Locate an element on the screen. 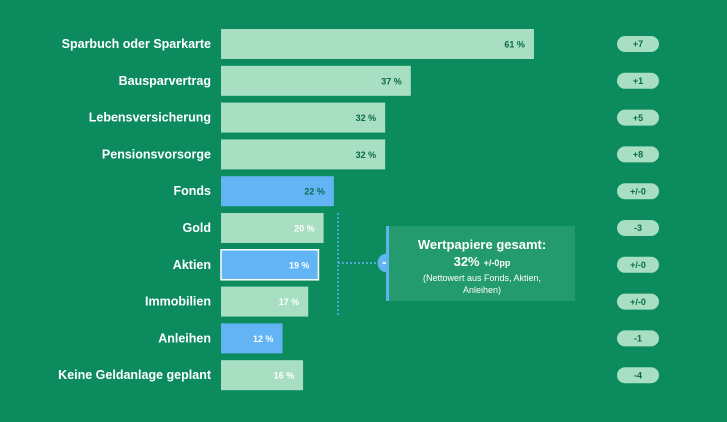 The image size is (727, 422). change-pill-pensionsvorsorge is located at coordinates (638, 154).